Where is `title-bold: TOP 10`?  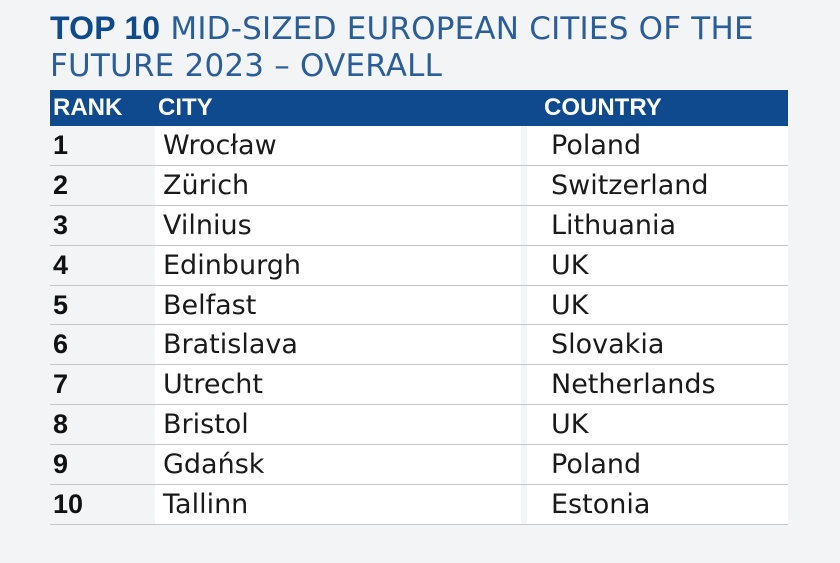
title-bold: TOP 10 is located at coordinates (105, 28).